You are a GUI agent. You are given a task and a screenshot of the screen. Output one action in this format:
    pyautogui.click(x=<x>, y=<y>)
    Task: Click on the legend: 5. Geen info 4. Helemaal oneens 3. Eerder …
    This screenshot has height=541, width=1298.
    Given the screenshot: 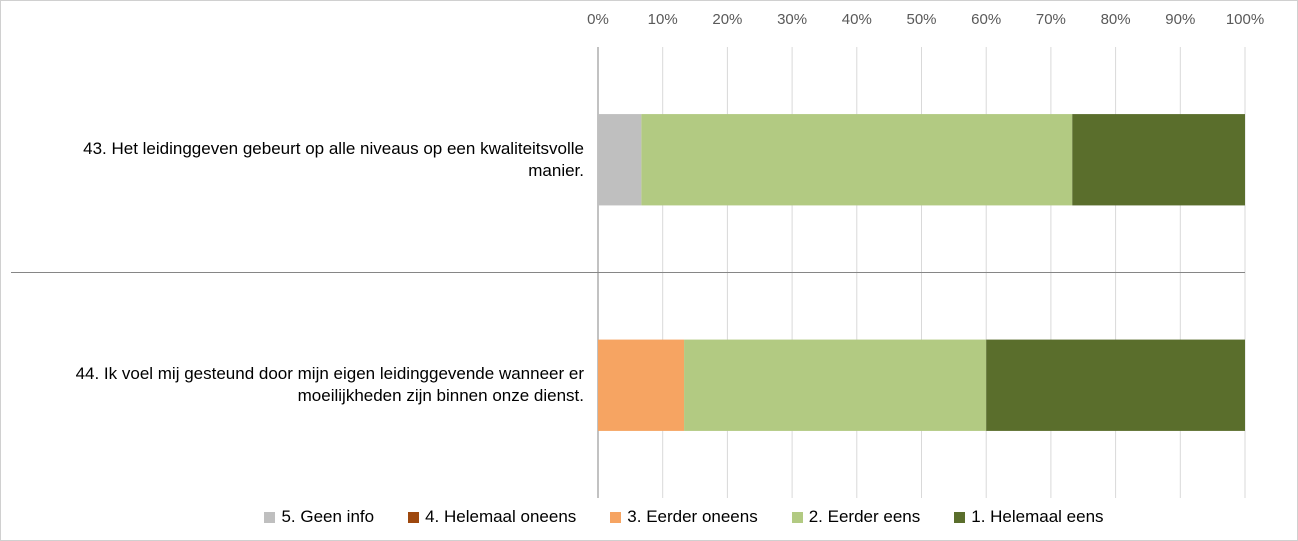 What is the action you would take?
    pyautogui.click(x=649, y=517)
    